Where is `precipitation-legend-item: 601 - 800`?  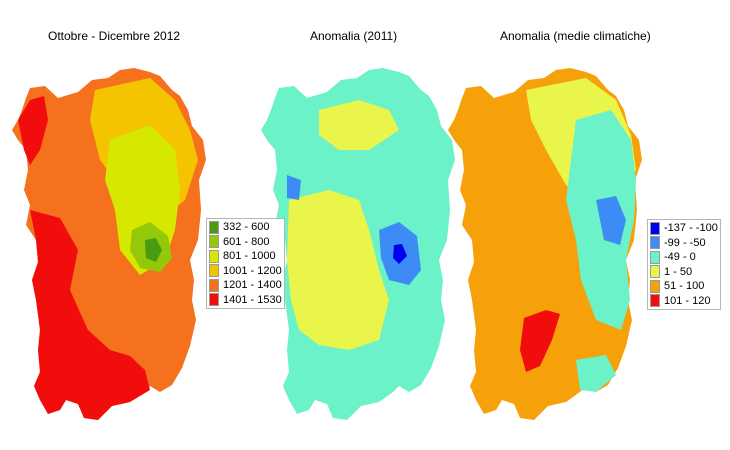
precipitation-legend-item: 601 - 800 is located at coordinates (245, 242).